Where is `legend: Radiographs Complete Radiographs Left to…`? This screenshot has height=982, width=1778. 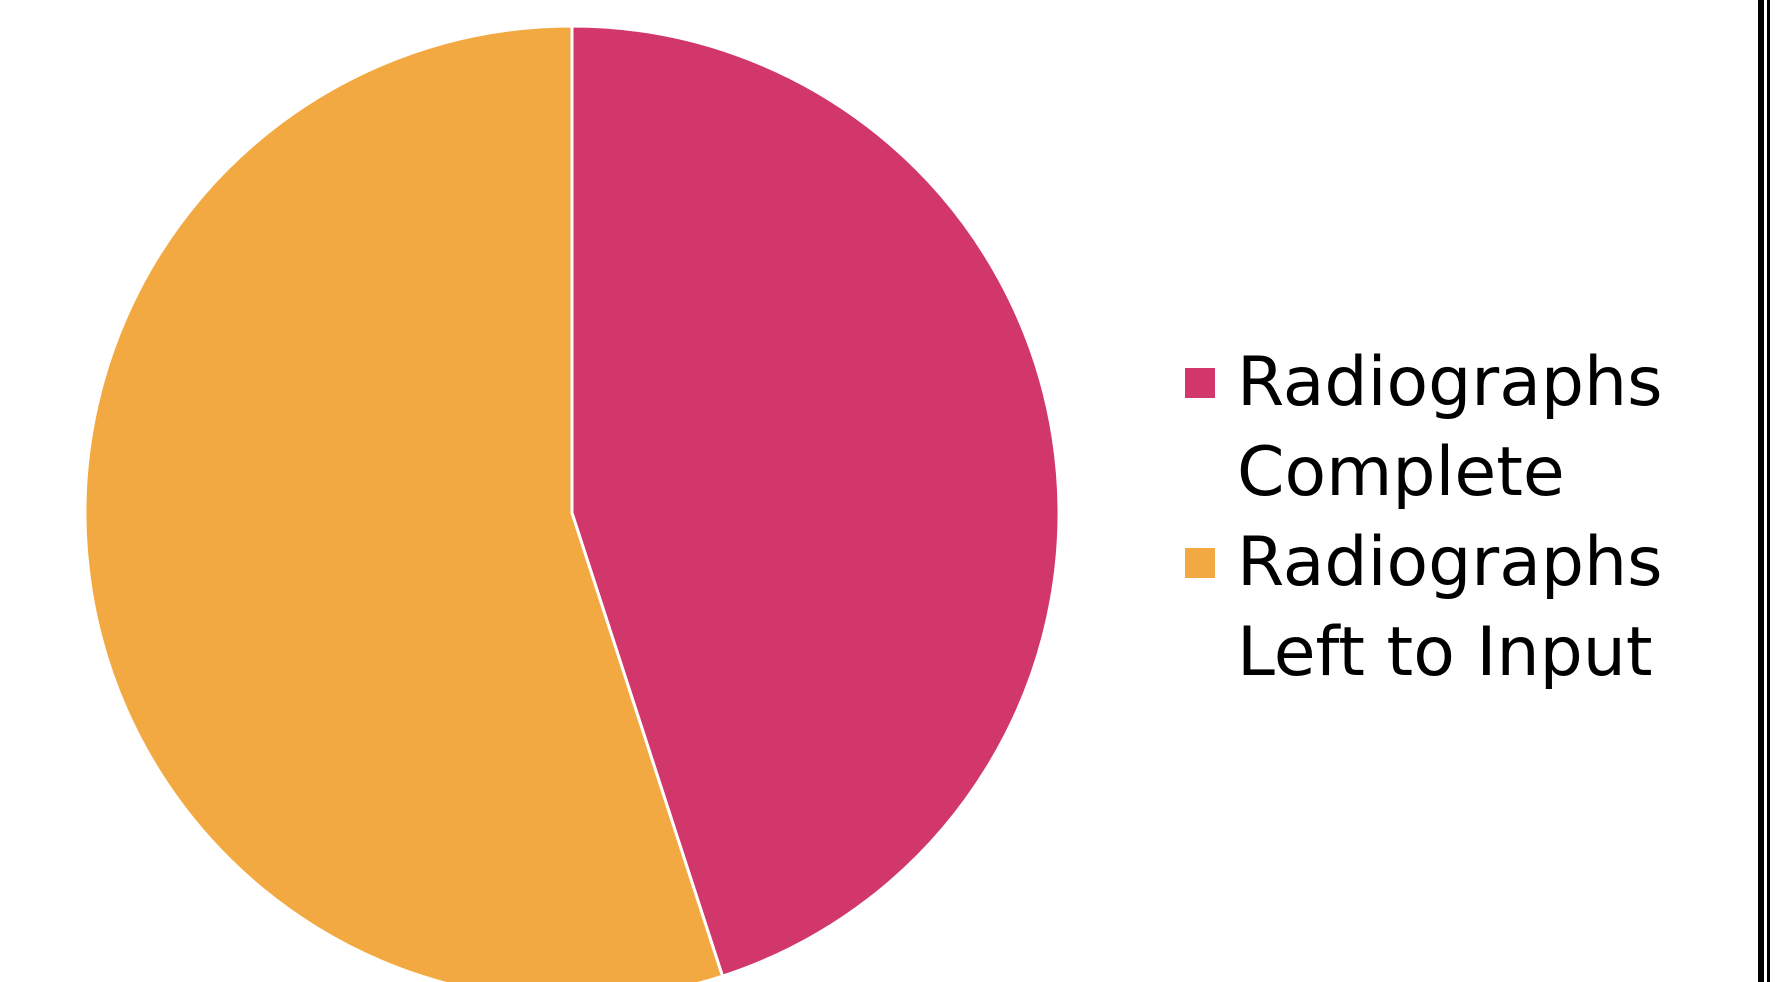 legend: Radiographs Complete Radiographs Left to… is located at coordinates (1441, 518).